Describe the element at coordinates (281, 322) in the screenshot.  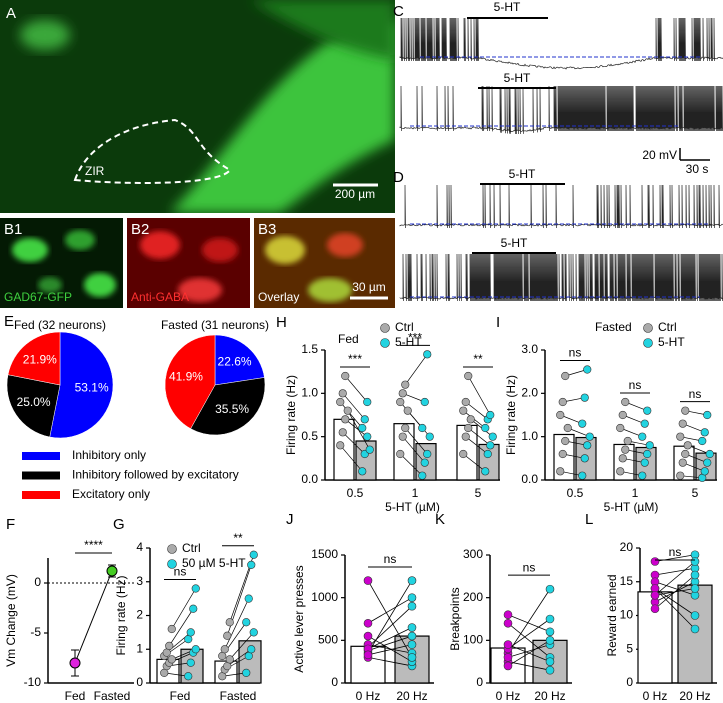
I see `panel-label: H` at that location.